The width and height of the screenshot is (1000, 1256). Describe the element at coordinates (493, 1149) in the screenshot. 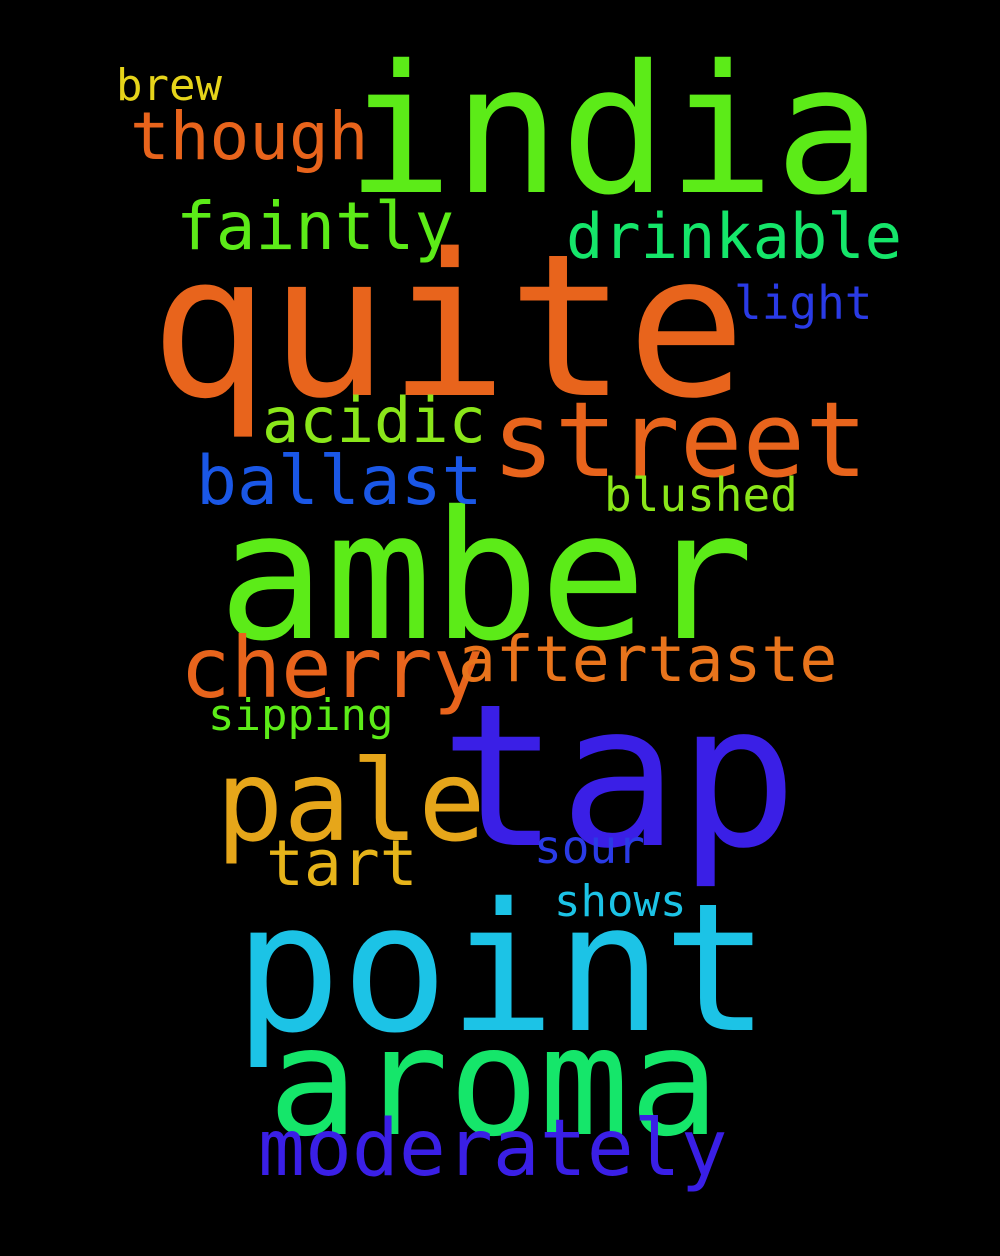

I see `word-moderately: moderately` at that location.